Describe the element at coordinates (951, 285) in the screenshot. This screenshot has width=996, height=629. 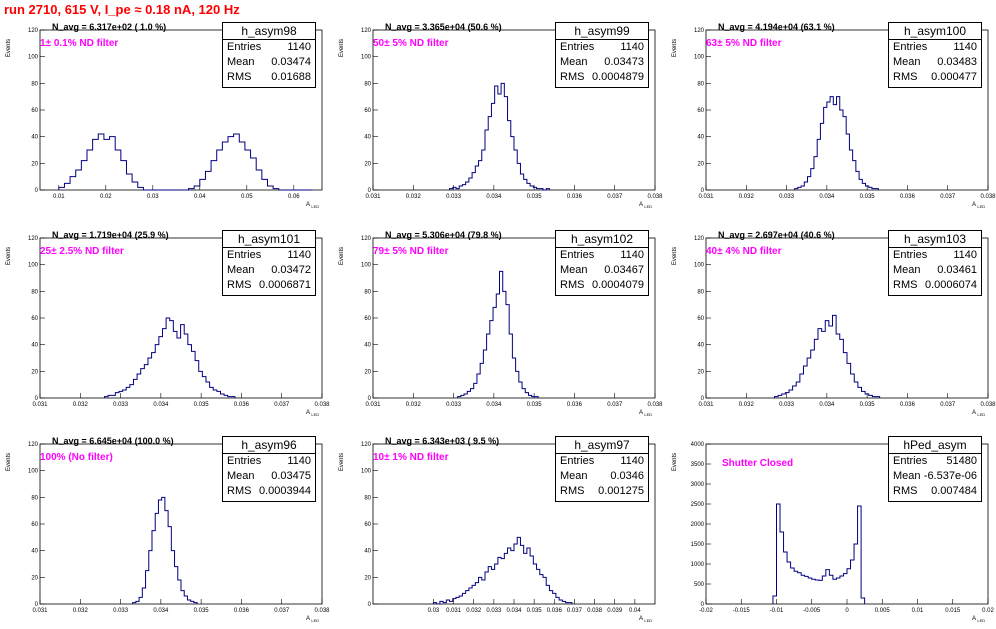
I see `rms-value: 0.0006074` at that location.